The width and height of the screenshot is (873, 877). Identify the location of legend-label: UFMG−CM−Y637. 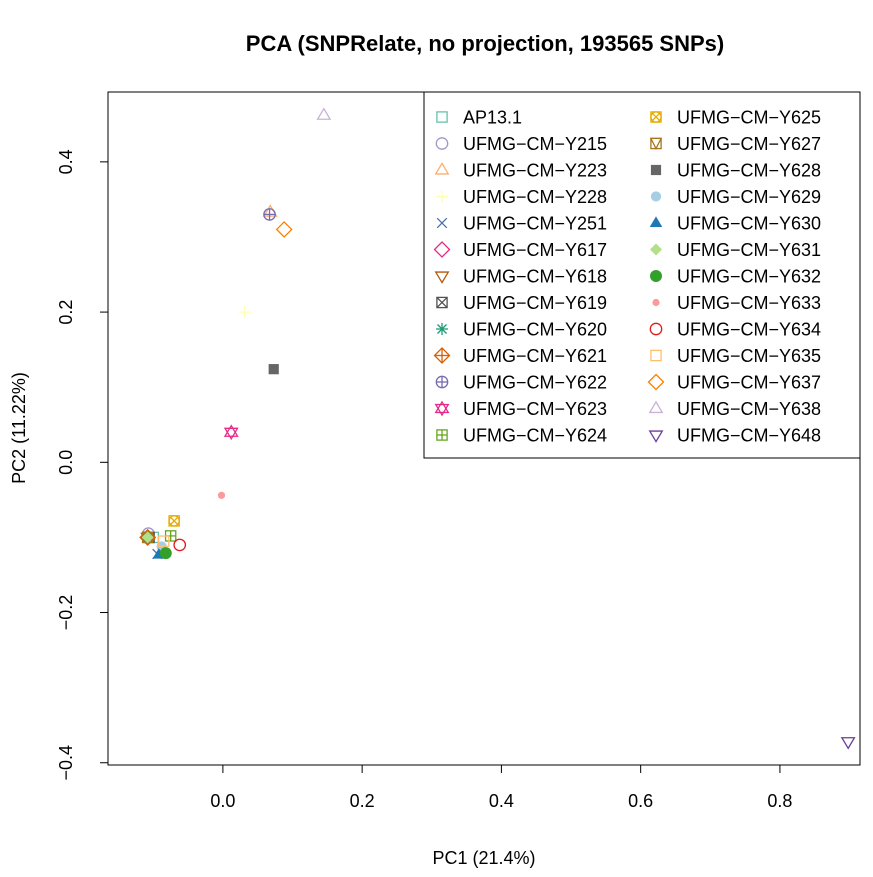
(749, 383).